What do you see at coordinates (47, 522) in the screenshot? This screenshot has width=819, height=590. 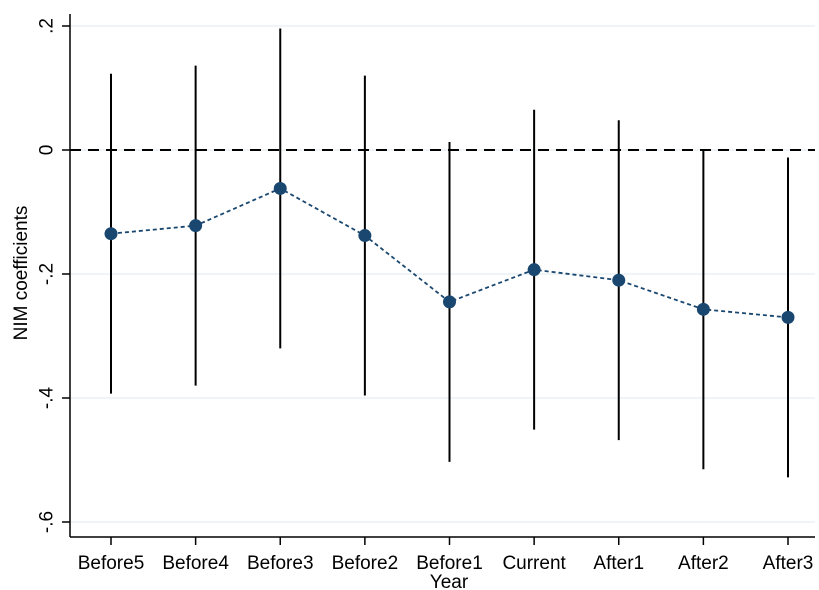 I see `y-tick-label: -.6` at bounding box center [47, 522].